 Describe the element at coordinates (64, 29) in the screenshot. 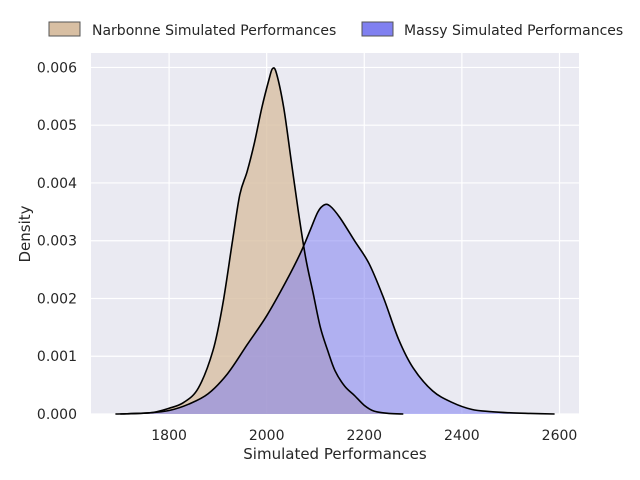

I see `legend-swatch-narbonne` at that location.